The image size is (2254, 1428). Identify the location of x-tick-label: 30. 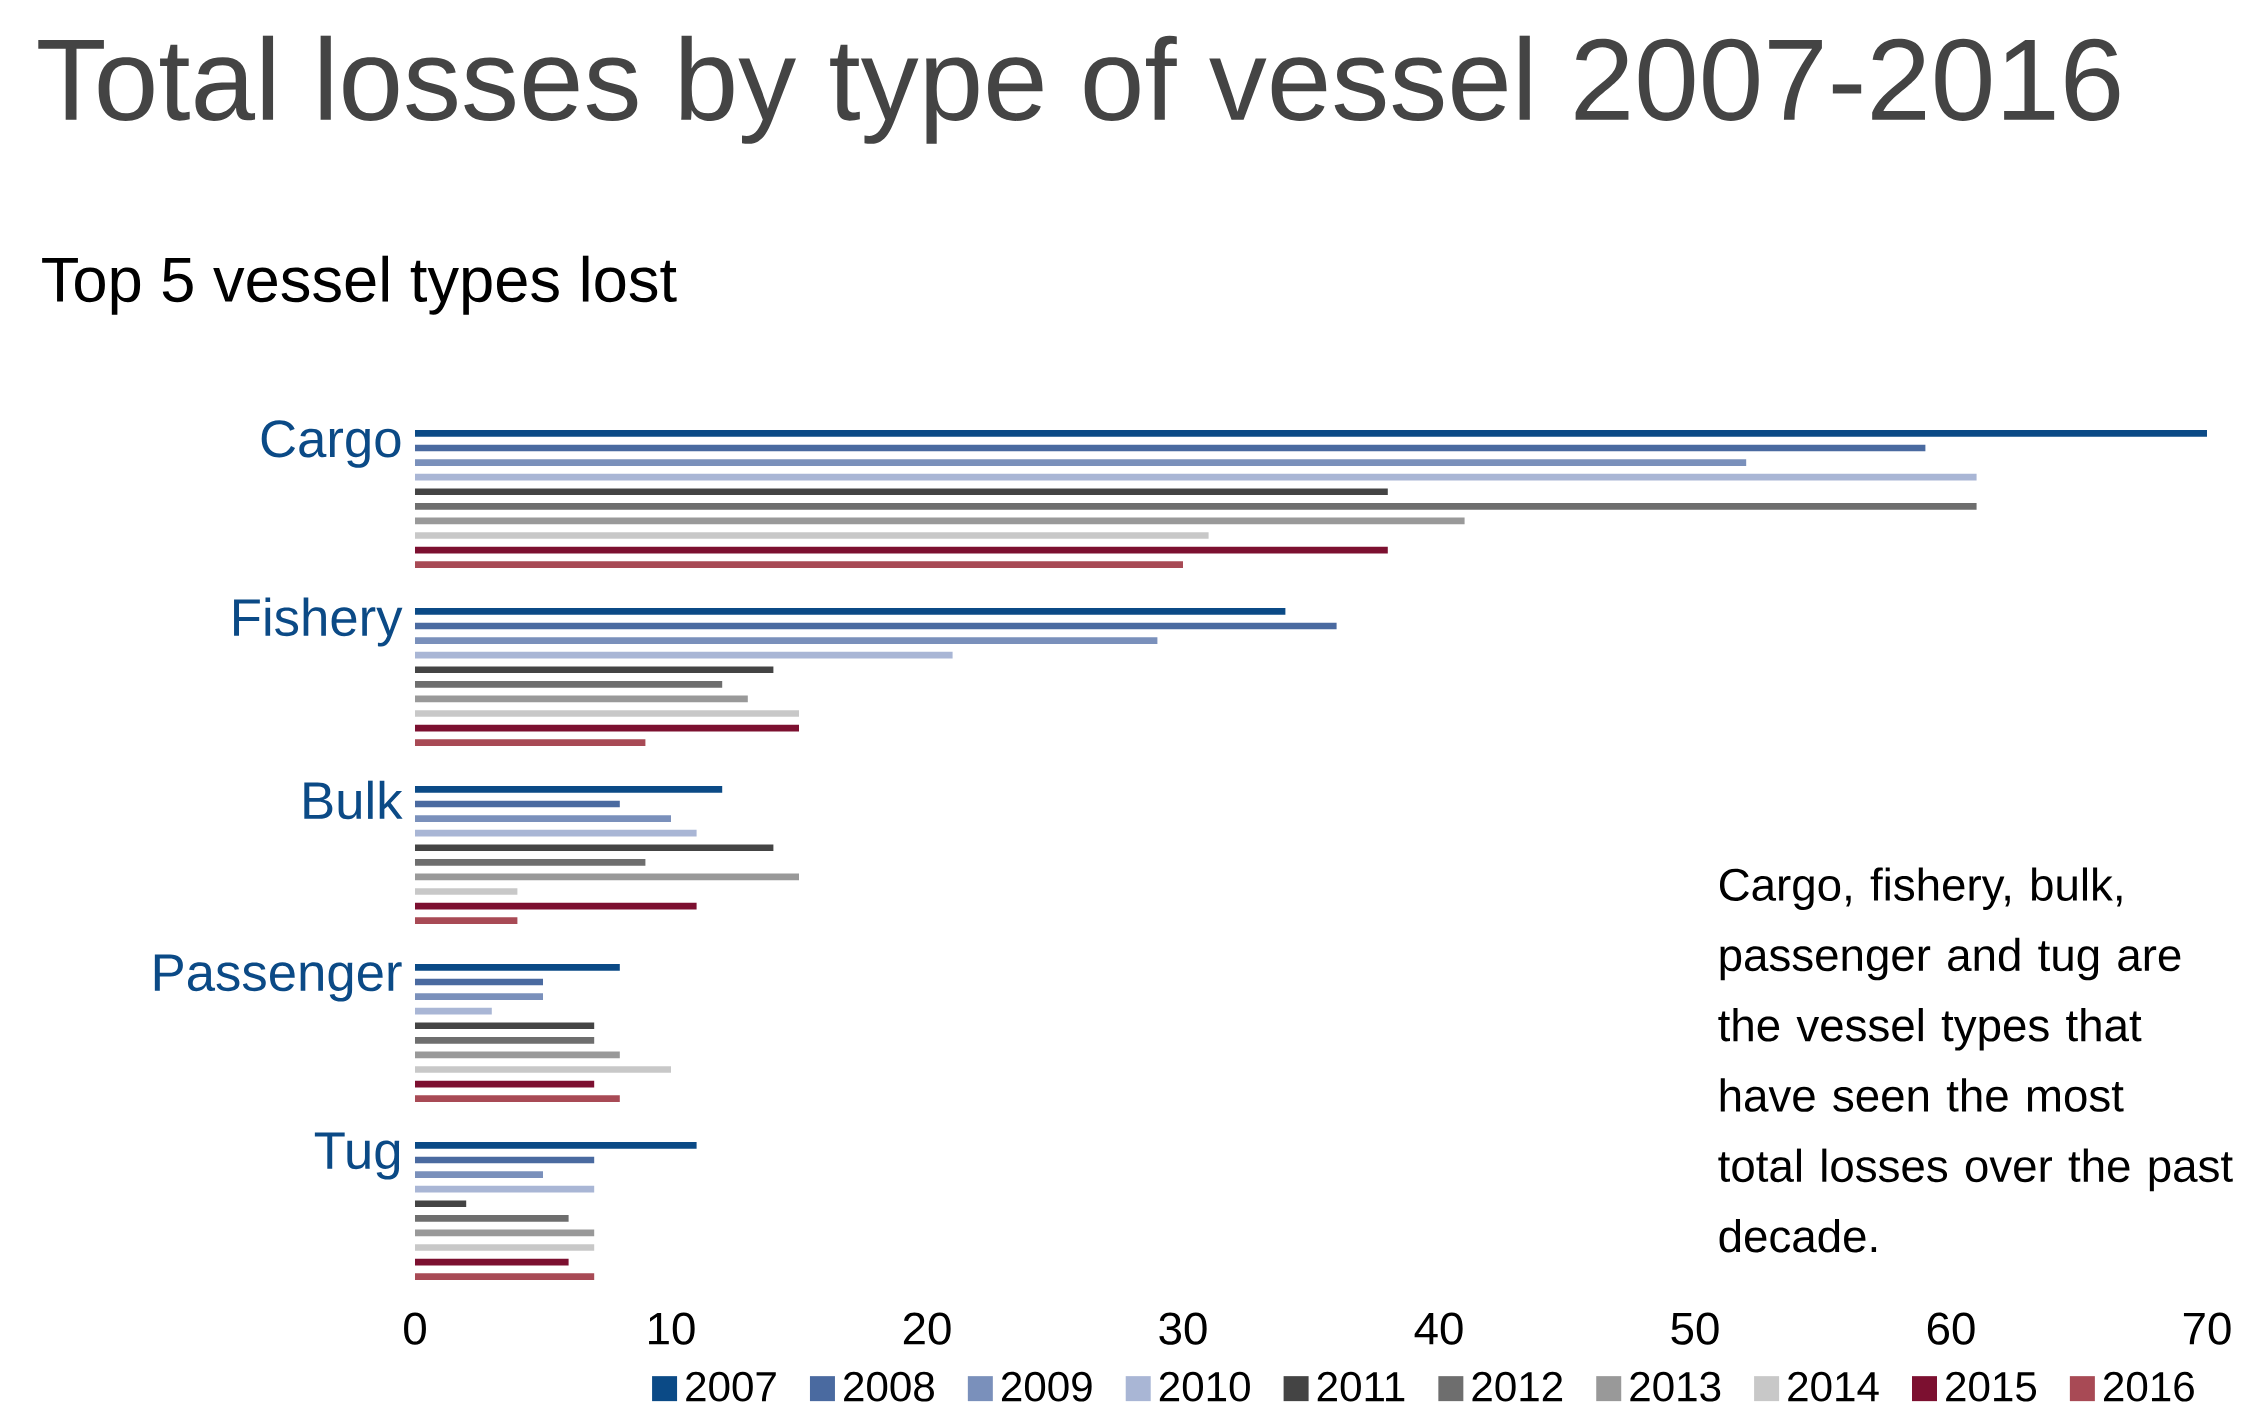
(1183, 1328).